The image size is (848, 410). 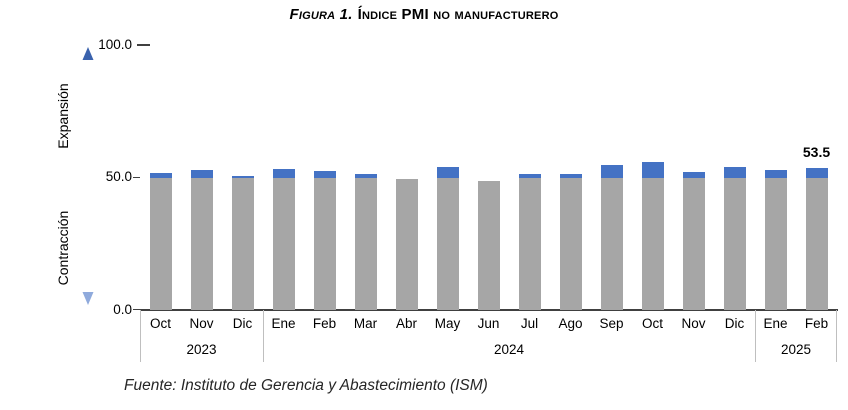 What do you see at coordinates (570, 323) in the screenshot?
I see `x-axis-label: Ago` at bounding box center [570, 323].